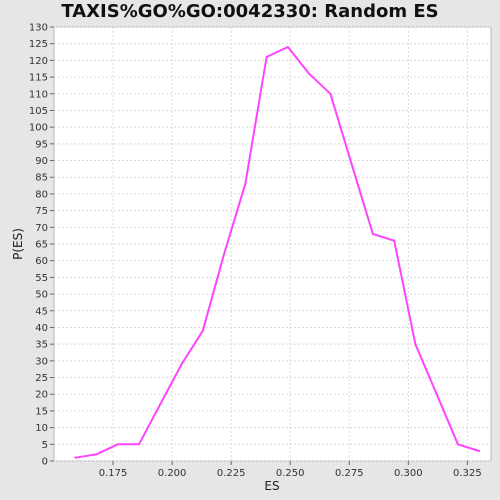 The height and width of the screenshot is (500, 500). What do you see at coordinates (41, 411) in the screenshot?
I see `y-tick-label: 15` at bounding box center [41, 411].